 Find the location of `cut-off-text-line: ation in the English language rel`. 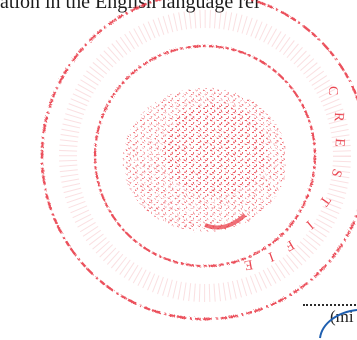

cut-off-text-line: ation in the English language rel is located at coordinates (130, 6).